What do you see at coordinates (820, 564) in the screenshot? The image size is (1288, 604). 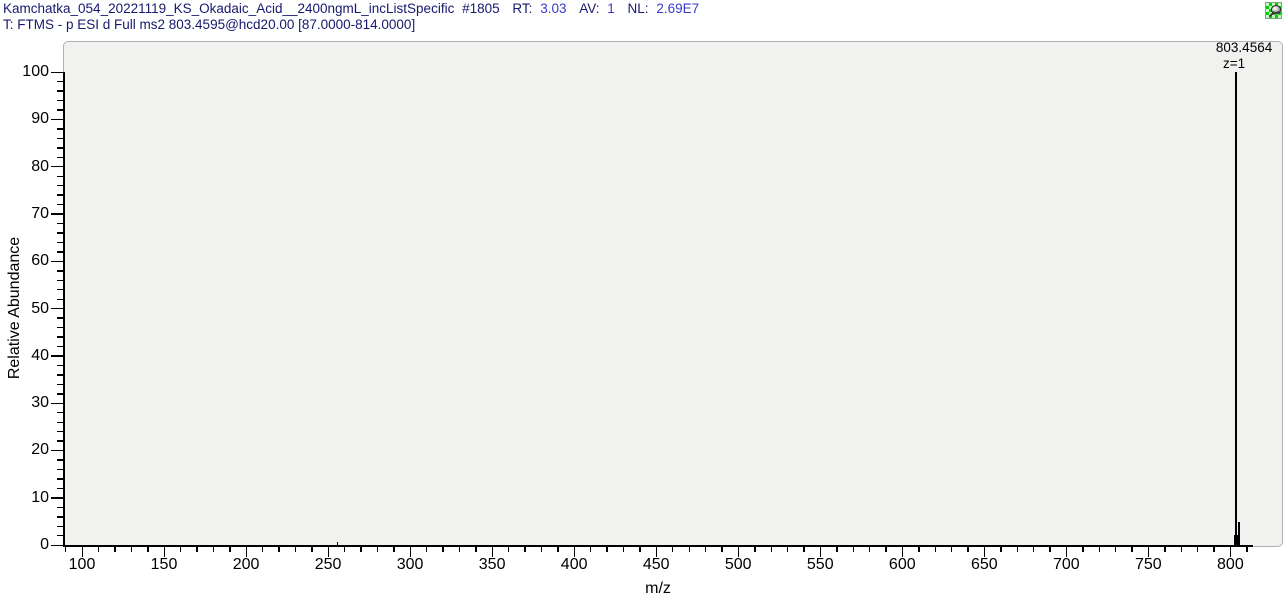 I see `x-tick-label: 550` at bounding box center [820, 564].